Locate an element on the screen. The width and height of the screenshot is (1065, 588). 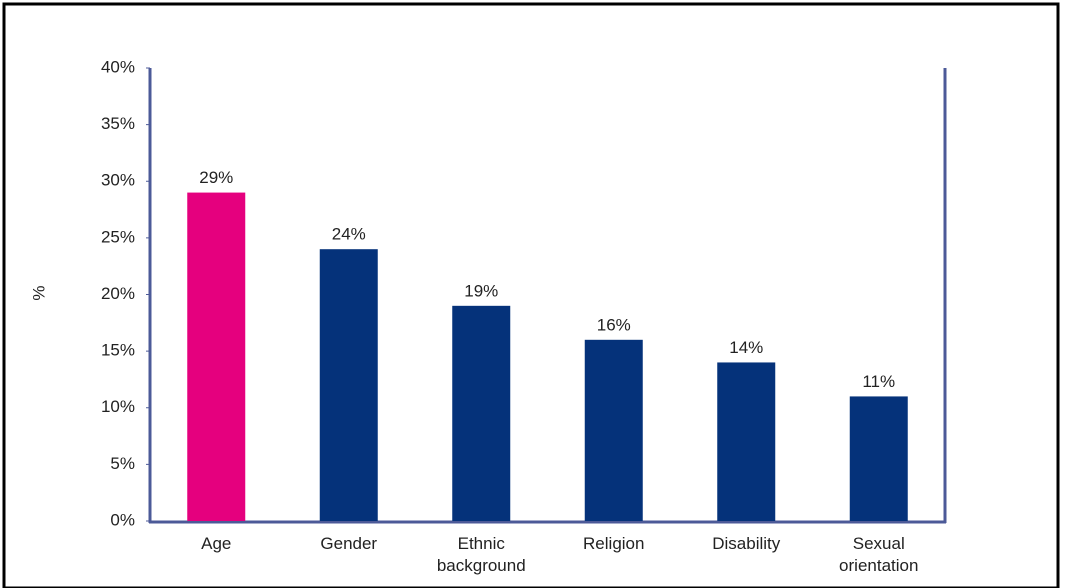
value-label: 16% is located at coordinates (614, 324).